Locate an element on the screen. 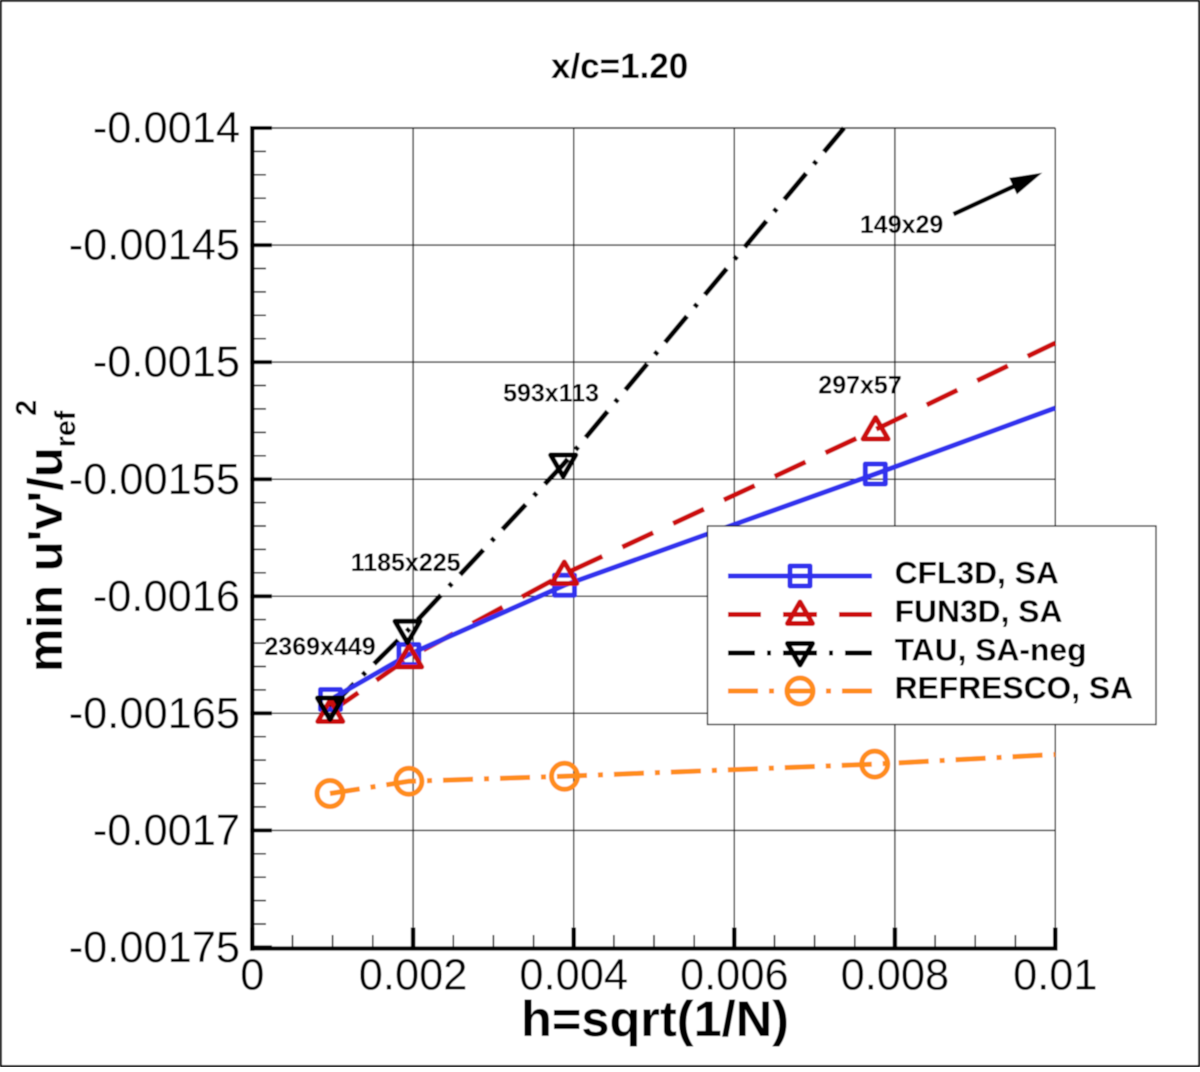 This screenshot has height=1072, width=1200. svg-text: 149x29 is located at coordinates (901, 225).